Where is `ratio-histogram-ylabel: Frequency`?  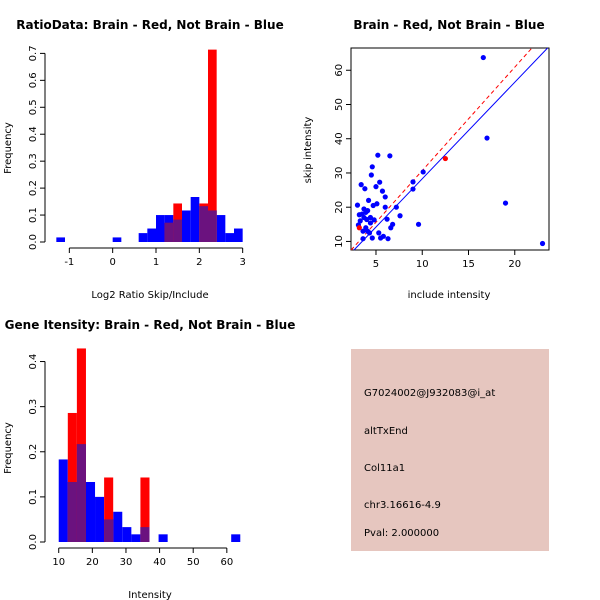
ratio-histogram-ylabel: Frequency is located at coordinates (8, 148).